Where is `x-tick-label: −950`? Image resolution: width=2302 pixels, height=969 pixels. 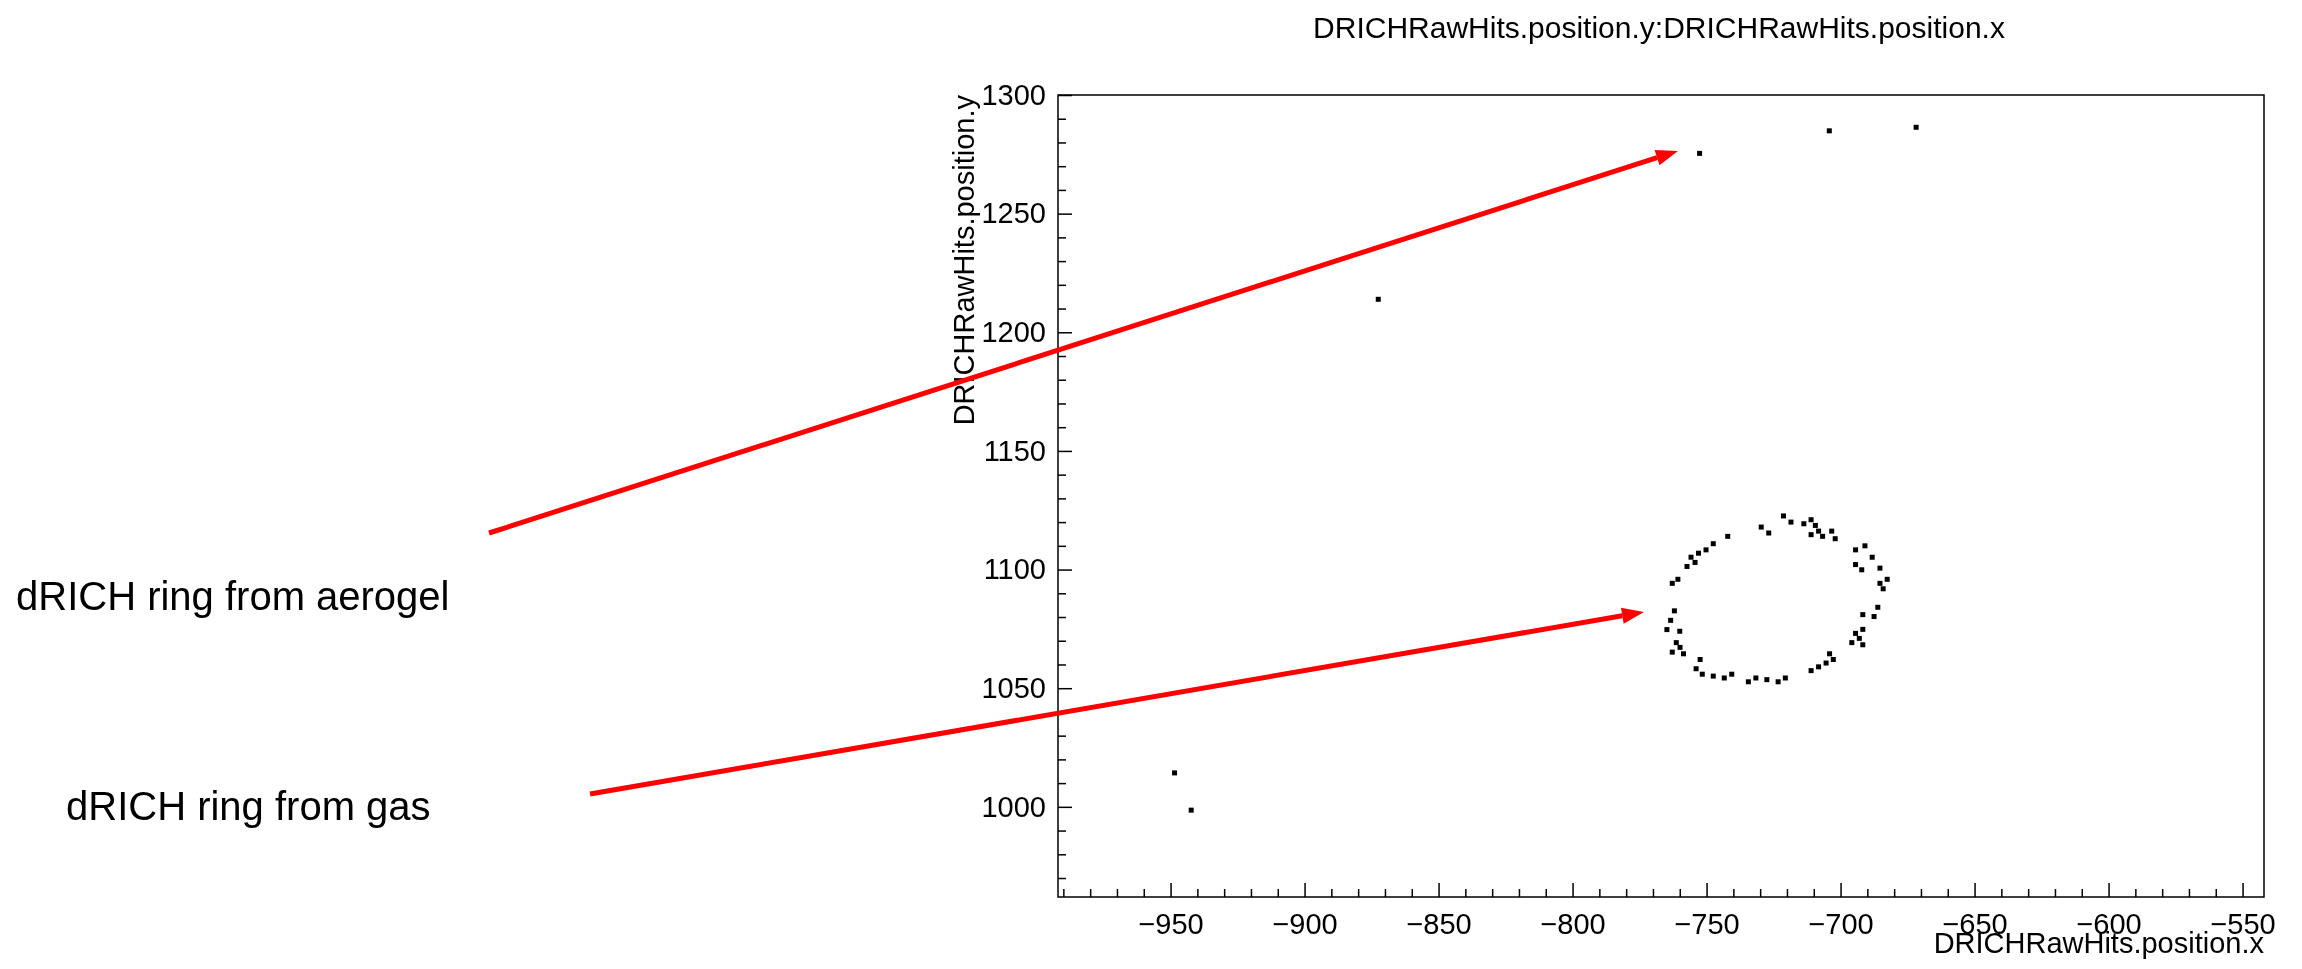 x-tick-label: −950 is located at coordinates (1171, 923).